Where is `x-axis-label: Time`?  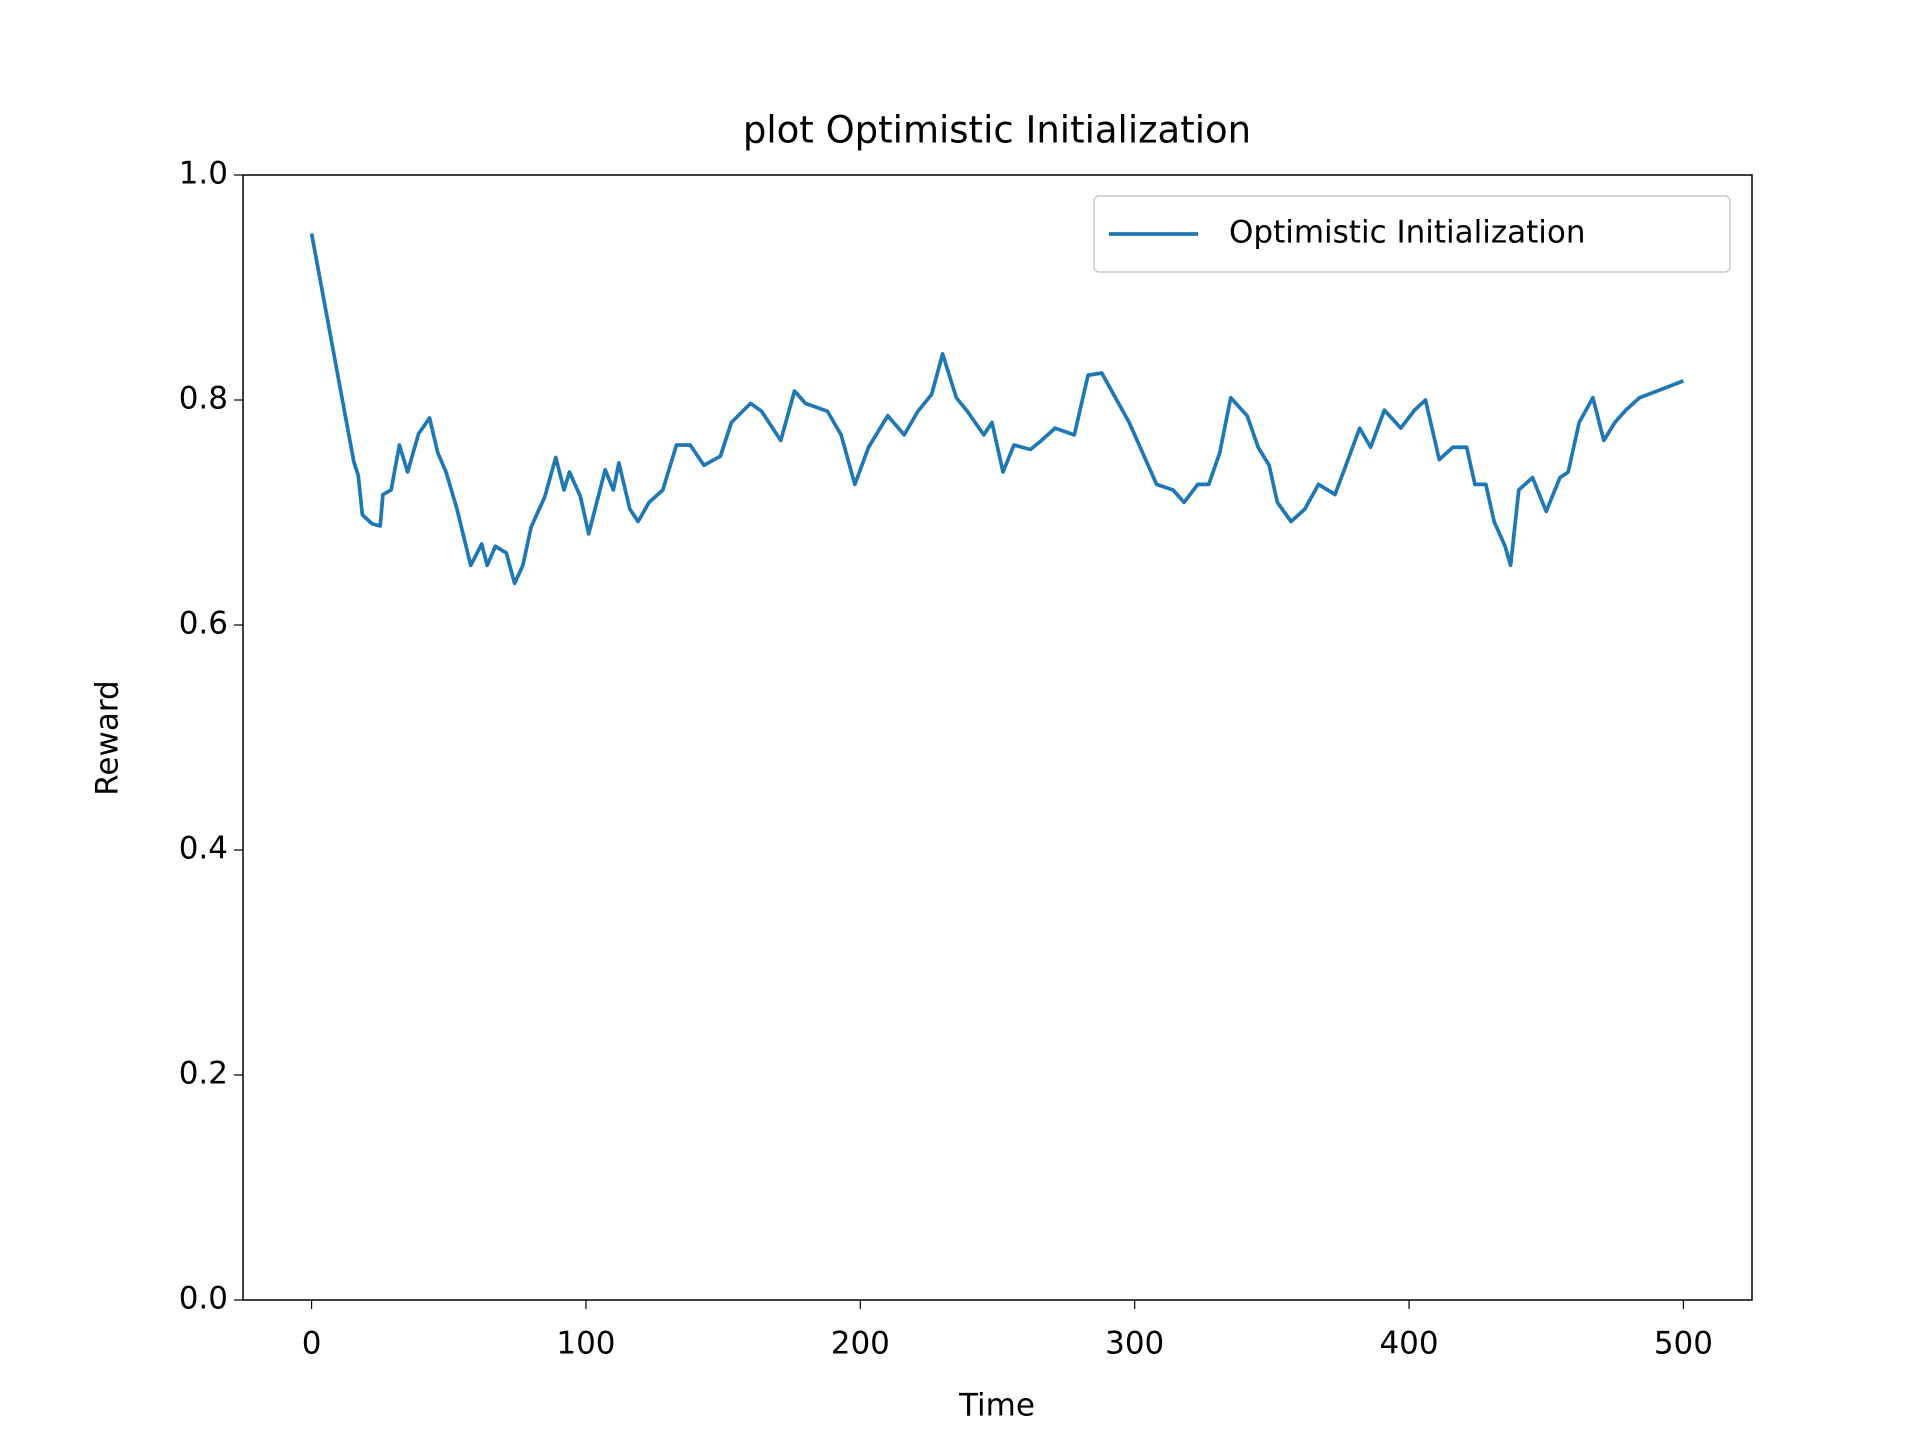 x-axis-label: Time is located at coordinates (996, 1406).